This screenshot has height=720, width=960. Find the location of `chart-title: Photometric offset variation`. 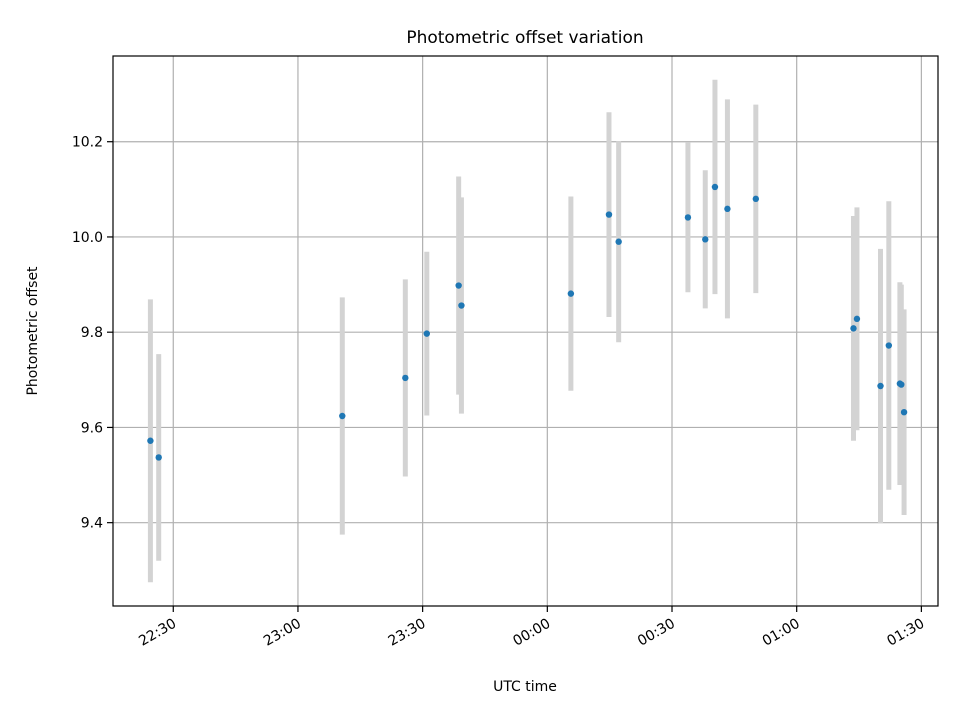

chart-title: Photometric offset variation is located at coordinates (524, 38).